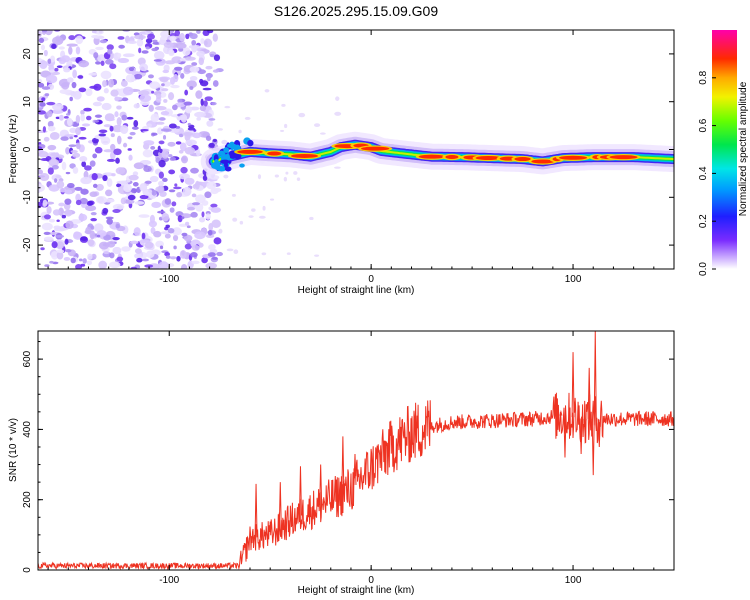 The image size is (750, 600). I want to click on spectrogram-x-label: Height of straight line (km), so click(356, 290).